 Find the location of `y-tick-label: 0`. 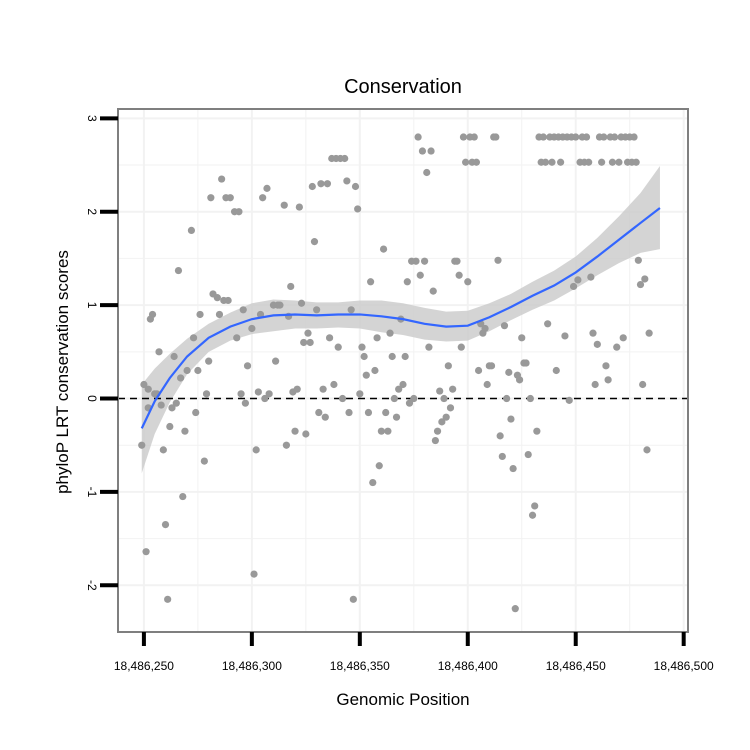

y-tick-label: 0 is located at coordinates (92, 398).